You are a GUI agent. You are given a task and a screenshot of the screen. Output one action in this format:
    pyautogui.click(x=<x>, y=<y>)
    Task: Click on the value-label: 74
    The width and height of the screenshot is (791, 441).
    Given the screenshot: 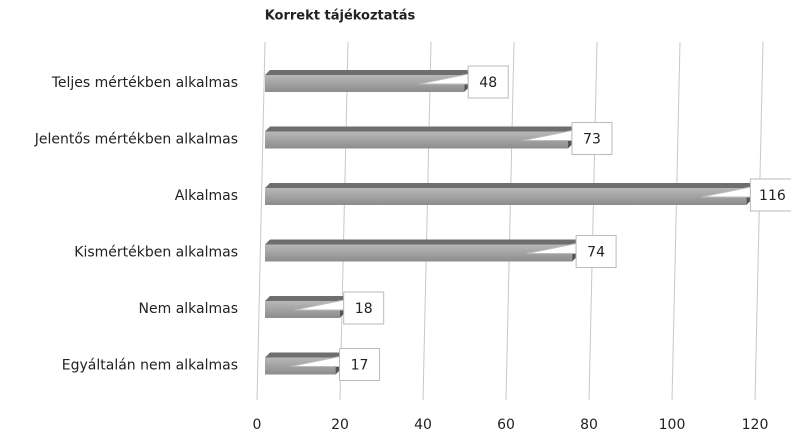 What is the action you would take?
    pyautogui.click(x=596, y=253)
    